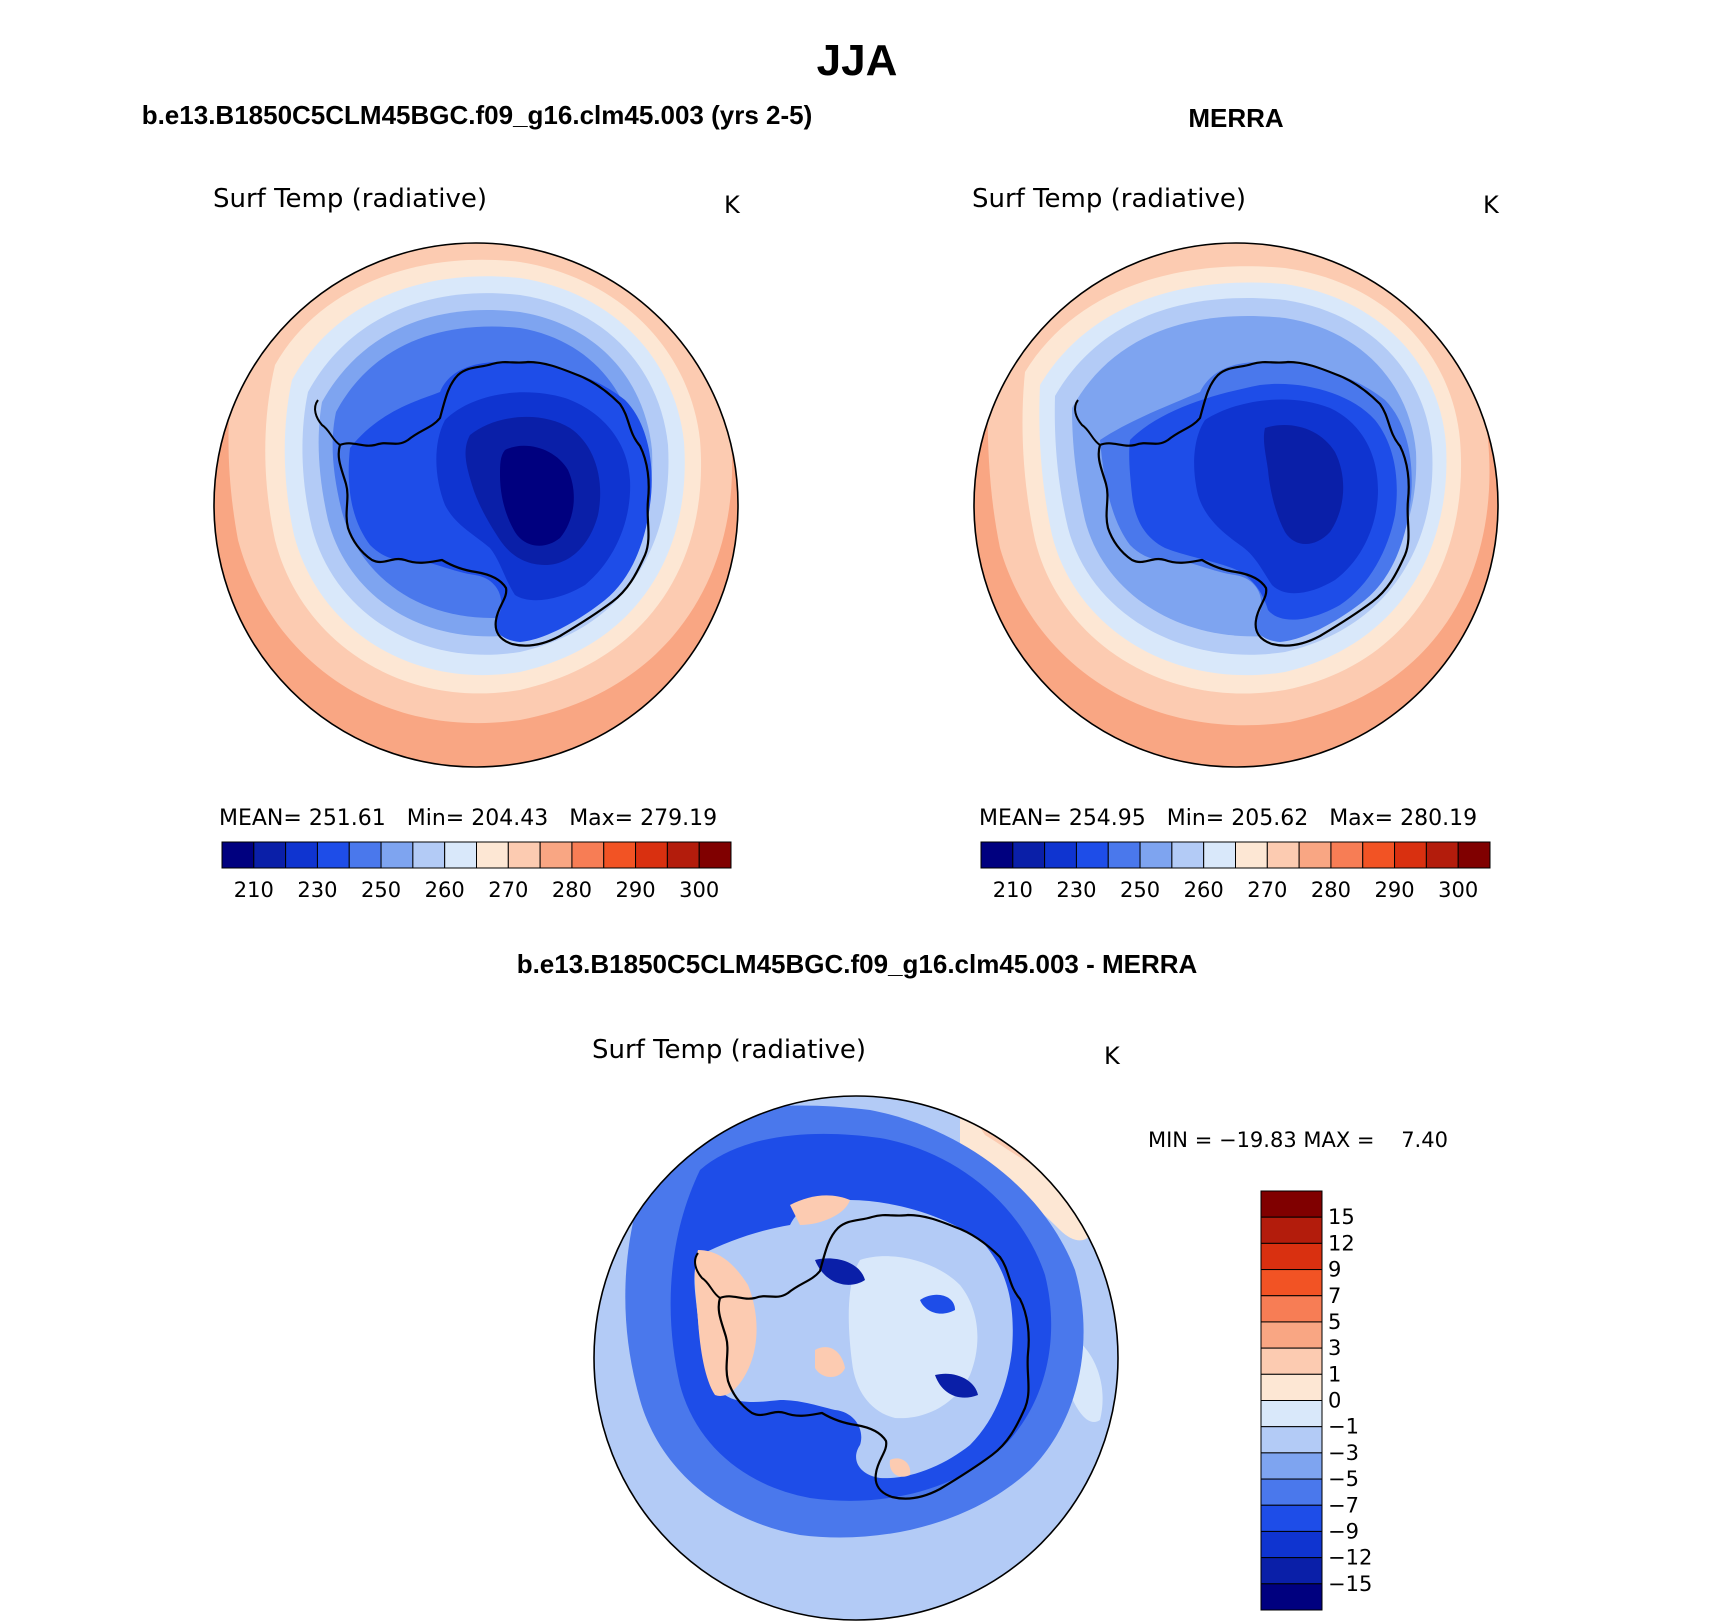 This screenshot has width=1710, height=1622. Describe the element at coordinates (729, 1050) in the screenshot. I see `diff-variable-label: Surf Temp (radiative)` at that location.